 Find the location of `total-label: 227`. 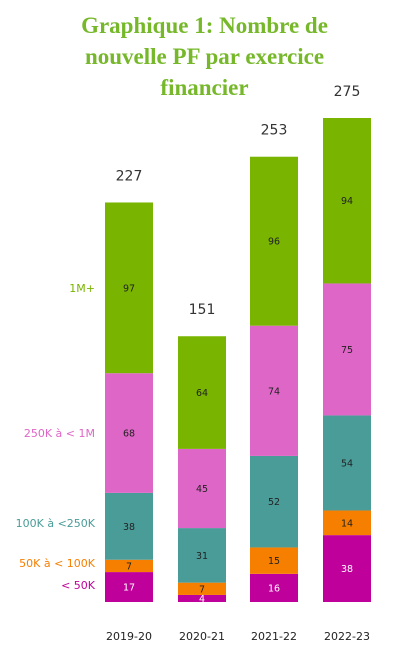

total-label: 227 is located at coordinates (129, 176).